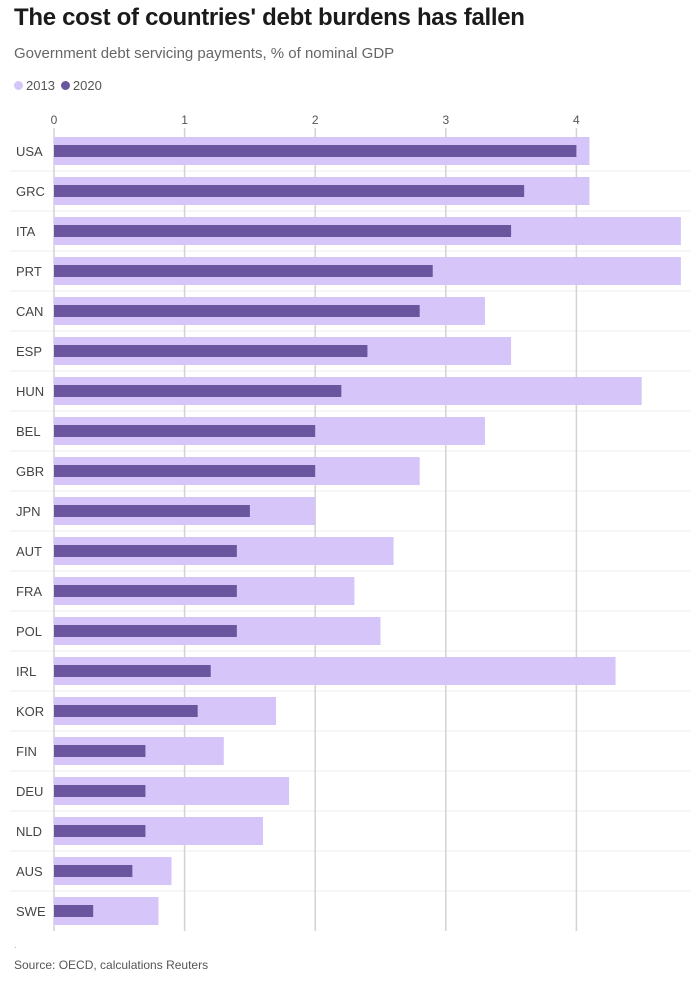 The width and height of the screenshot is (700, 989). I want to click on legend-item-2013: 2013, so click(34, 85).